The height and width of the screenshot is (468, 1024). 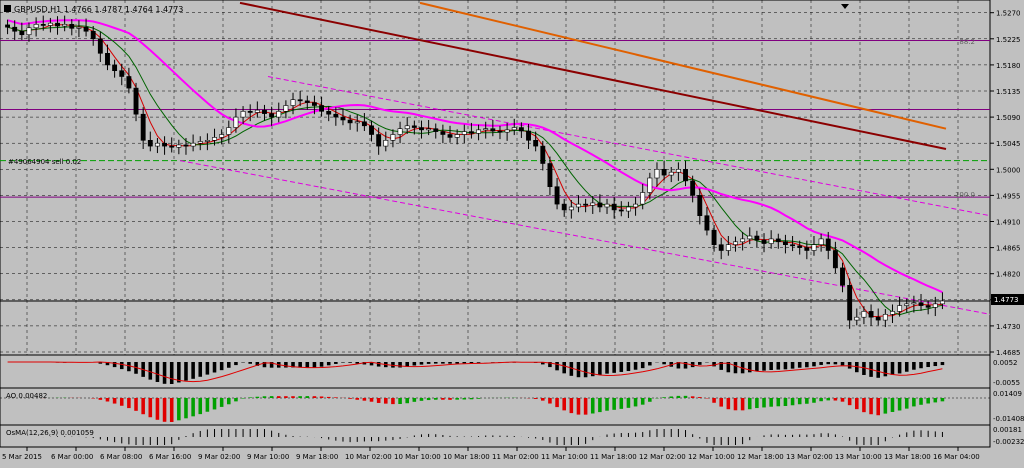 I want to click on osma-panel, so click(x=495, y=436).